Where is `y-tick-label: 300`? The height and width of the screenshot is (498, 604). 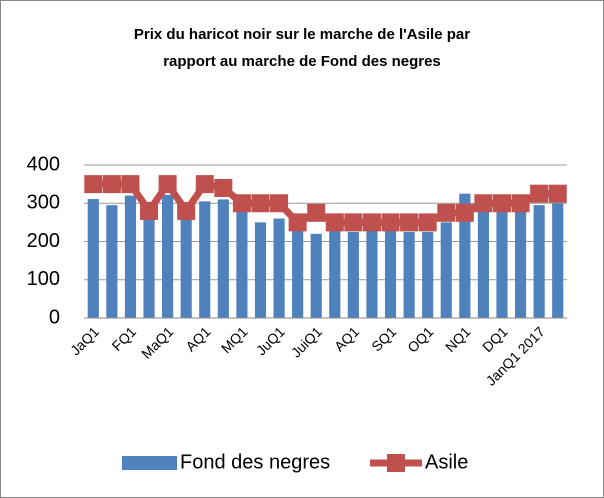
y-tick-label: 300 is located at coordinates (43, 203).